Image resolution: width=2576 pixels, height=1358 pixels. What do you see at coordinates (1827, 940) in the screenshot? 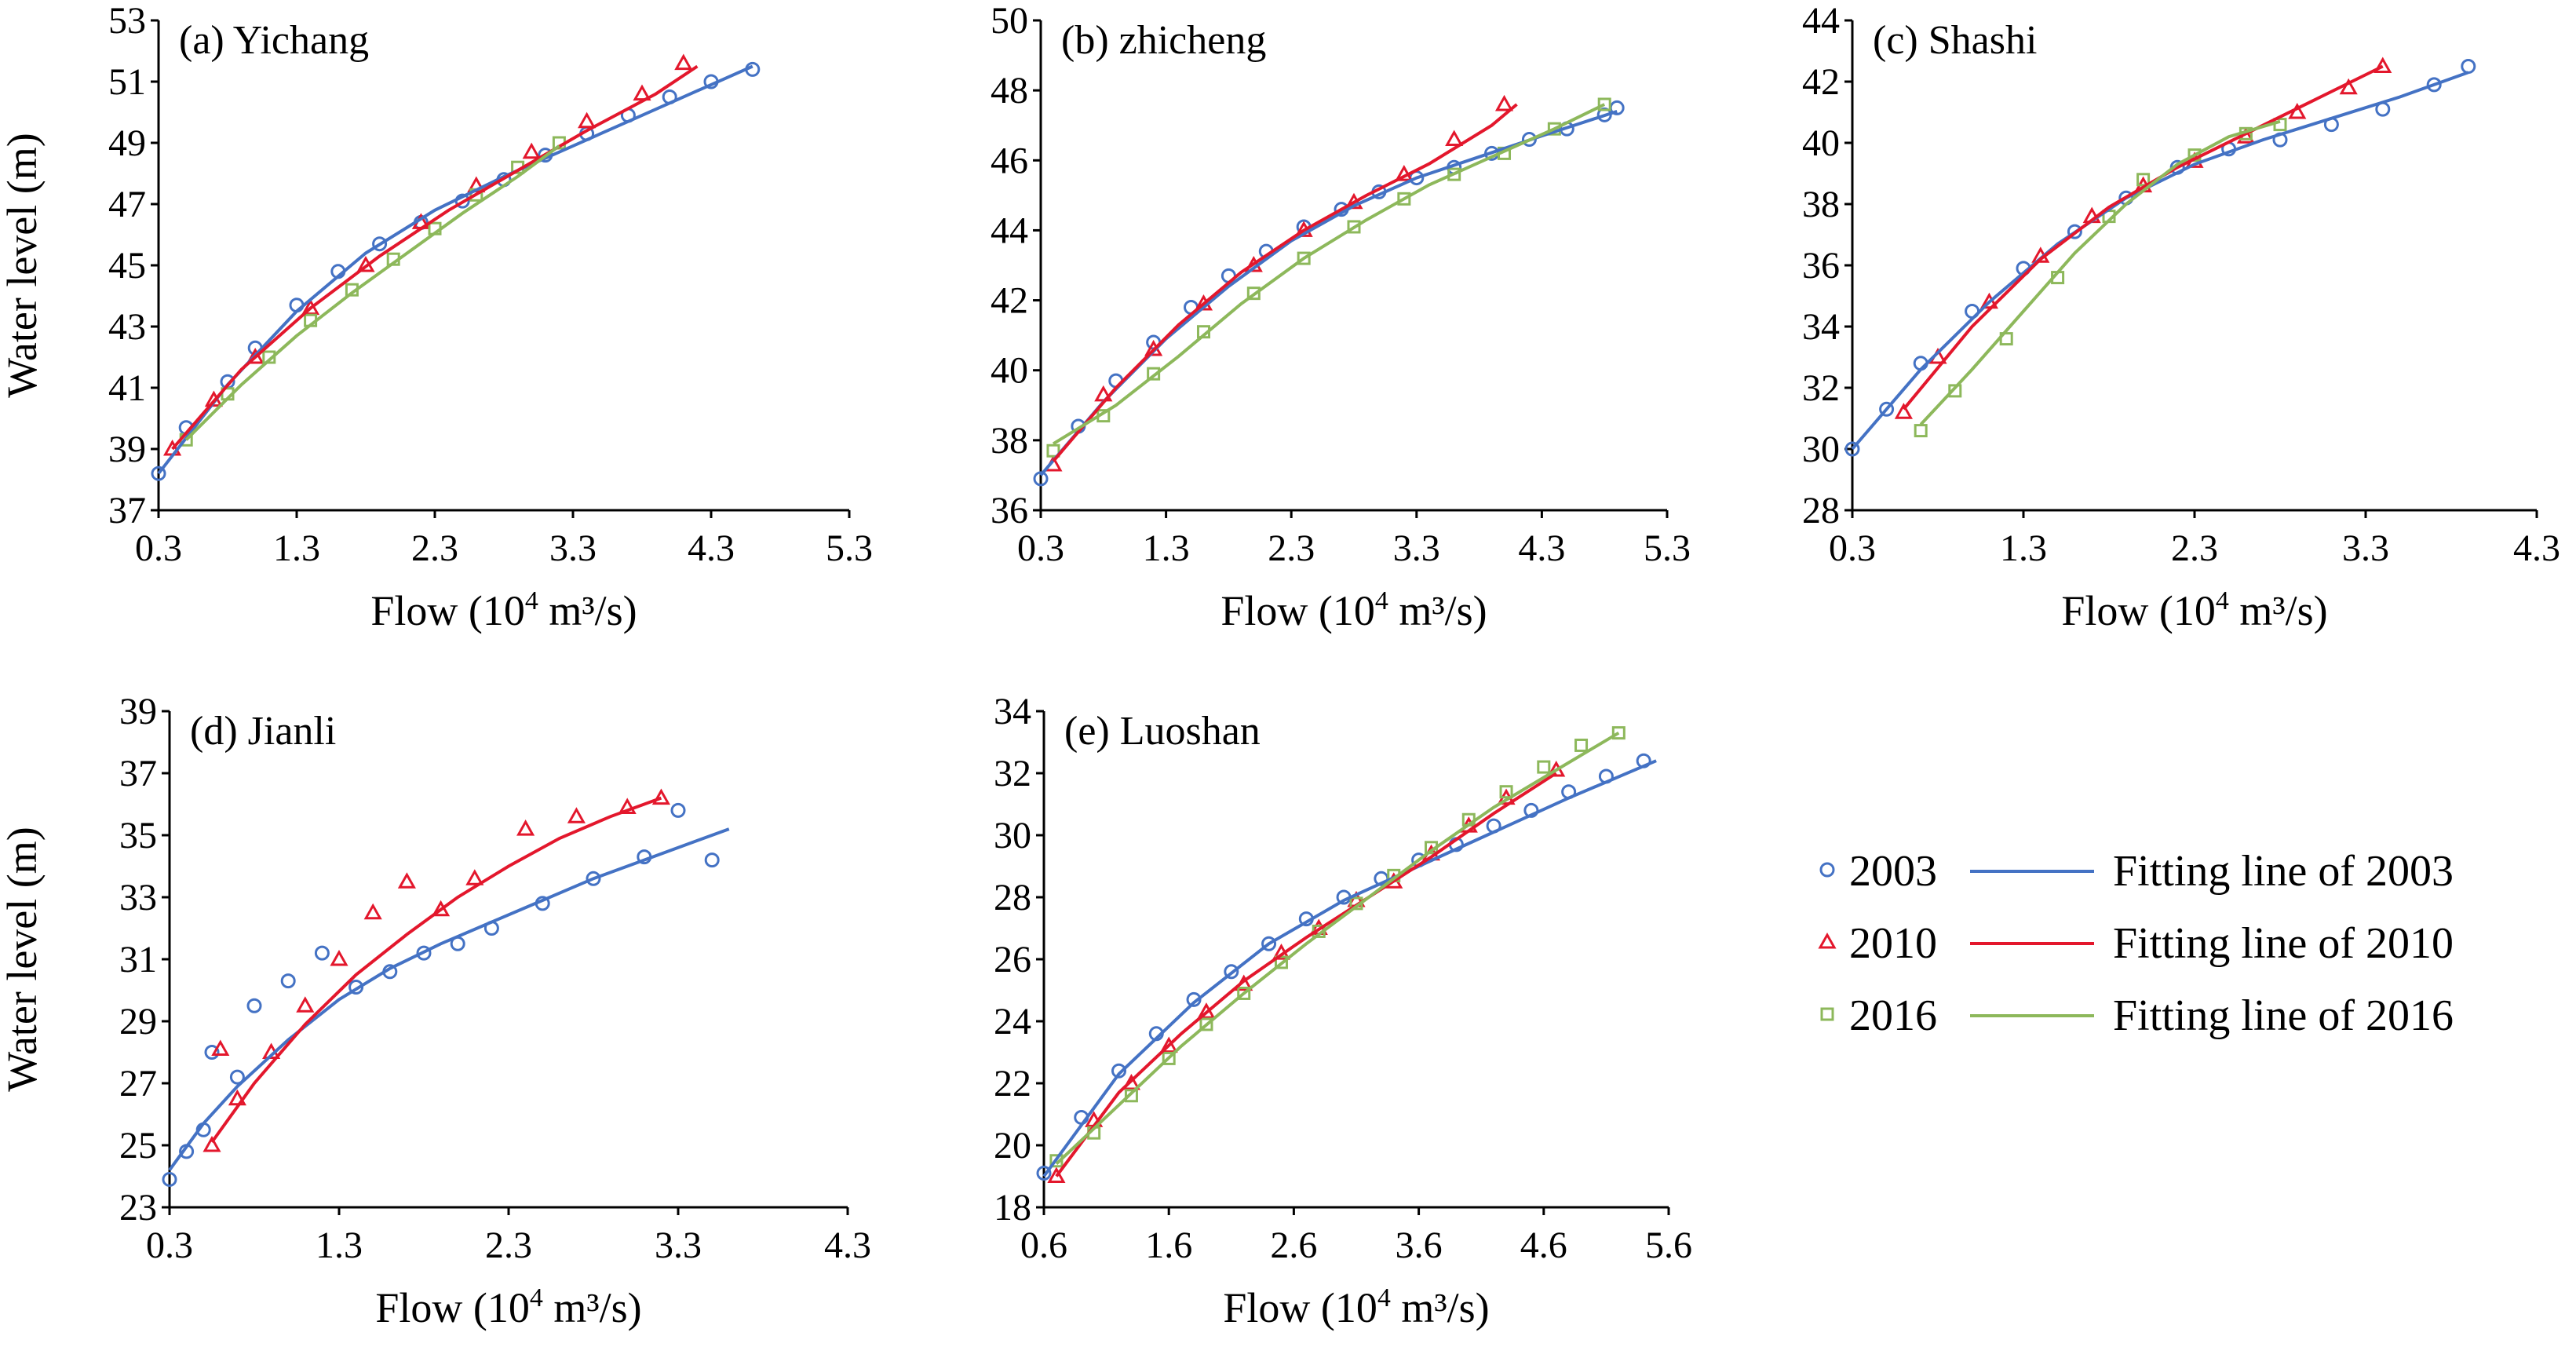
I see `legend-marker-2010` at bounding box center [1827, 940].